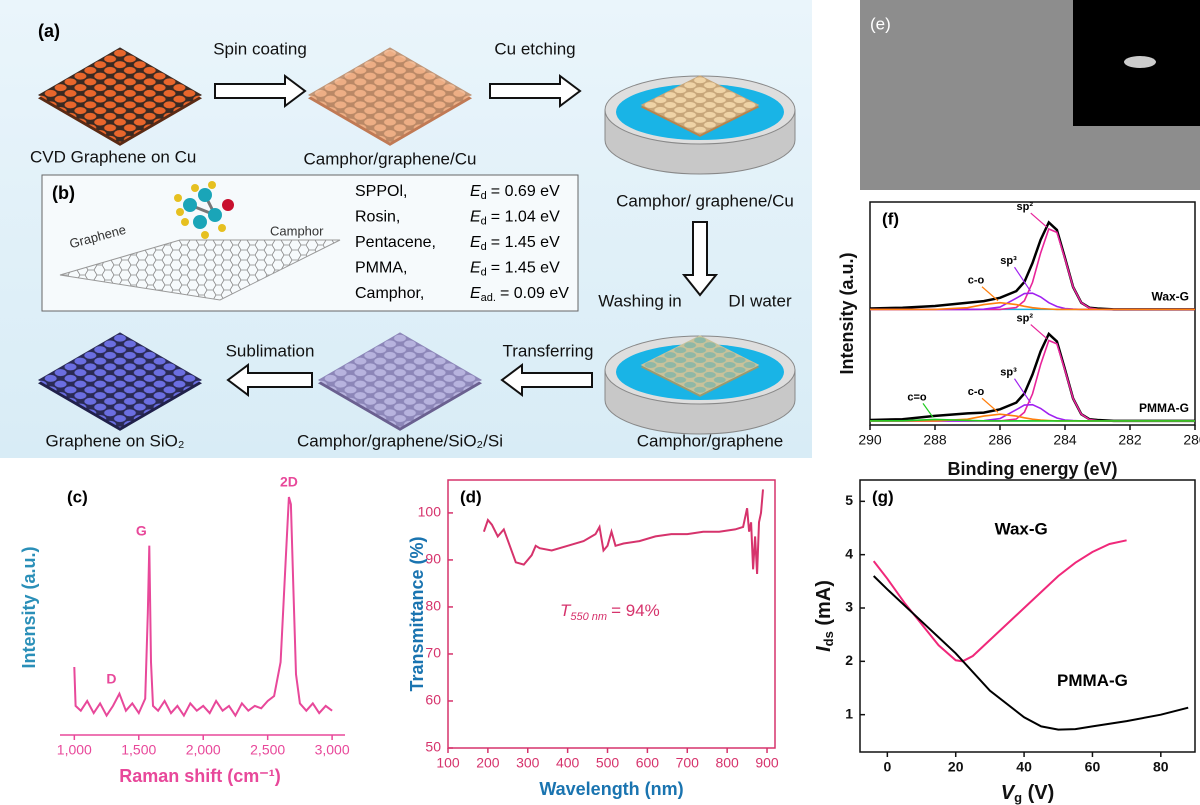 The image size is (1200, 805). I want to click on x-axis-label-part: (V), so click(1038, 793).